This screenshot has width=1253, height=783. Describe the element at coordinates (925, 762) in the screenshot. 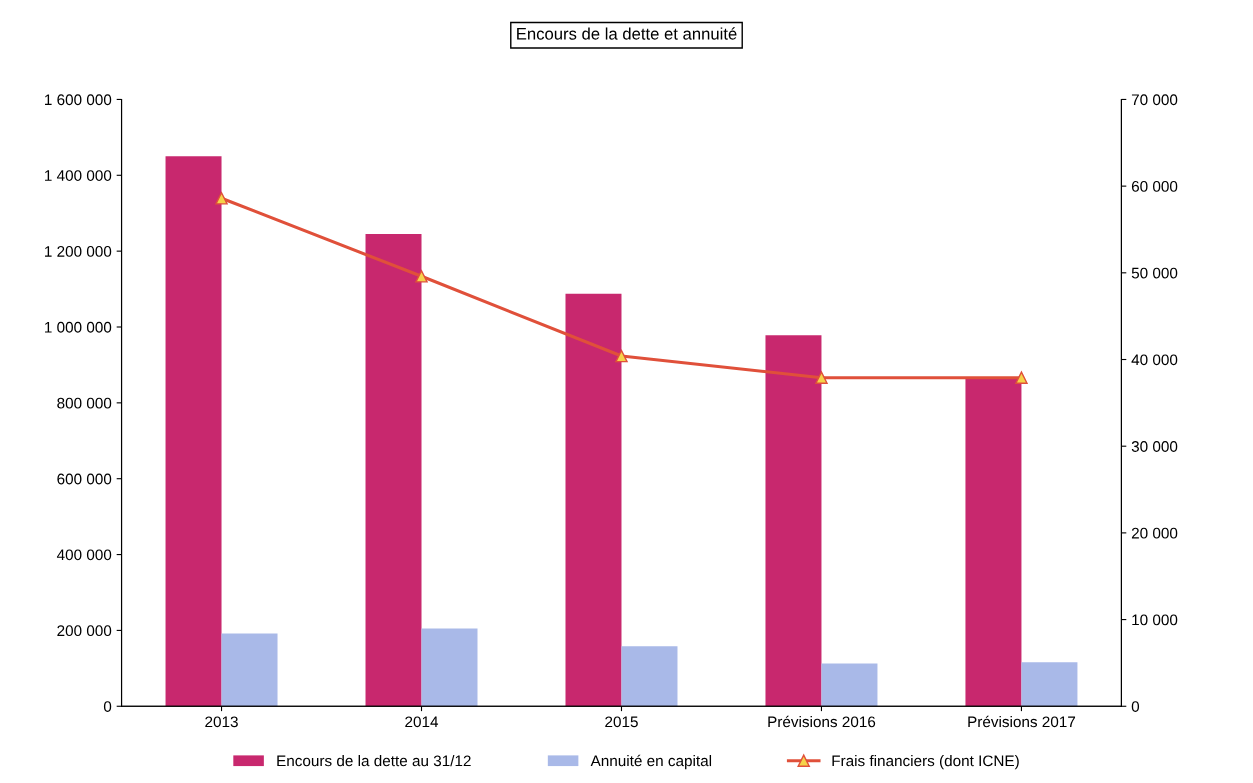

I see `legend-label: Frais financiers (dont ICNE)` at that location.